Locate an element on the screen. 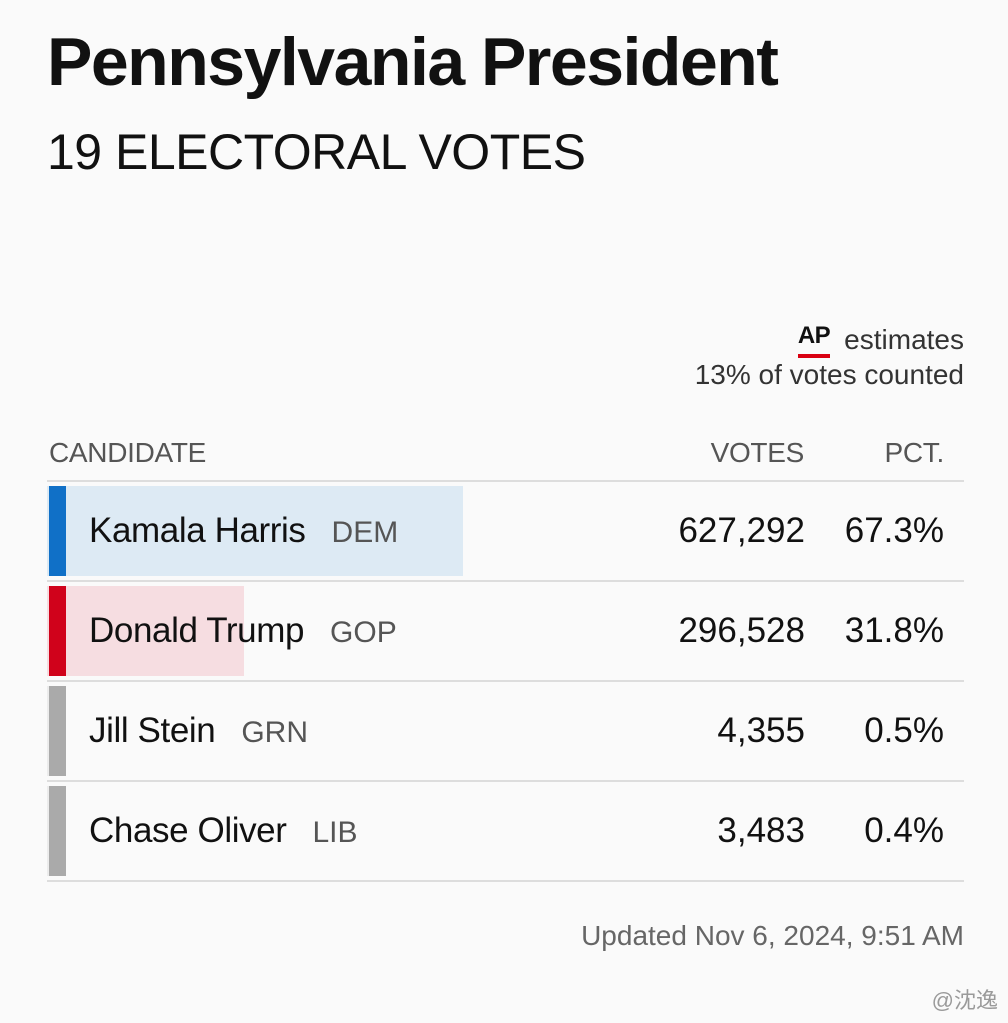  ap-estimates-badge: AP estimates is located at coordinates (880, 340).